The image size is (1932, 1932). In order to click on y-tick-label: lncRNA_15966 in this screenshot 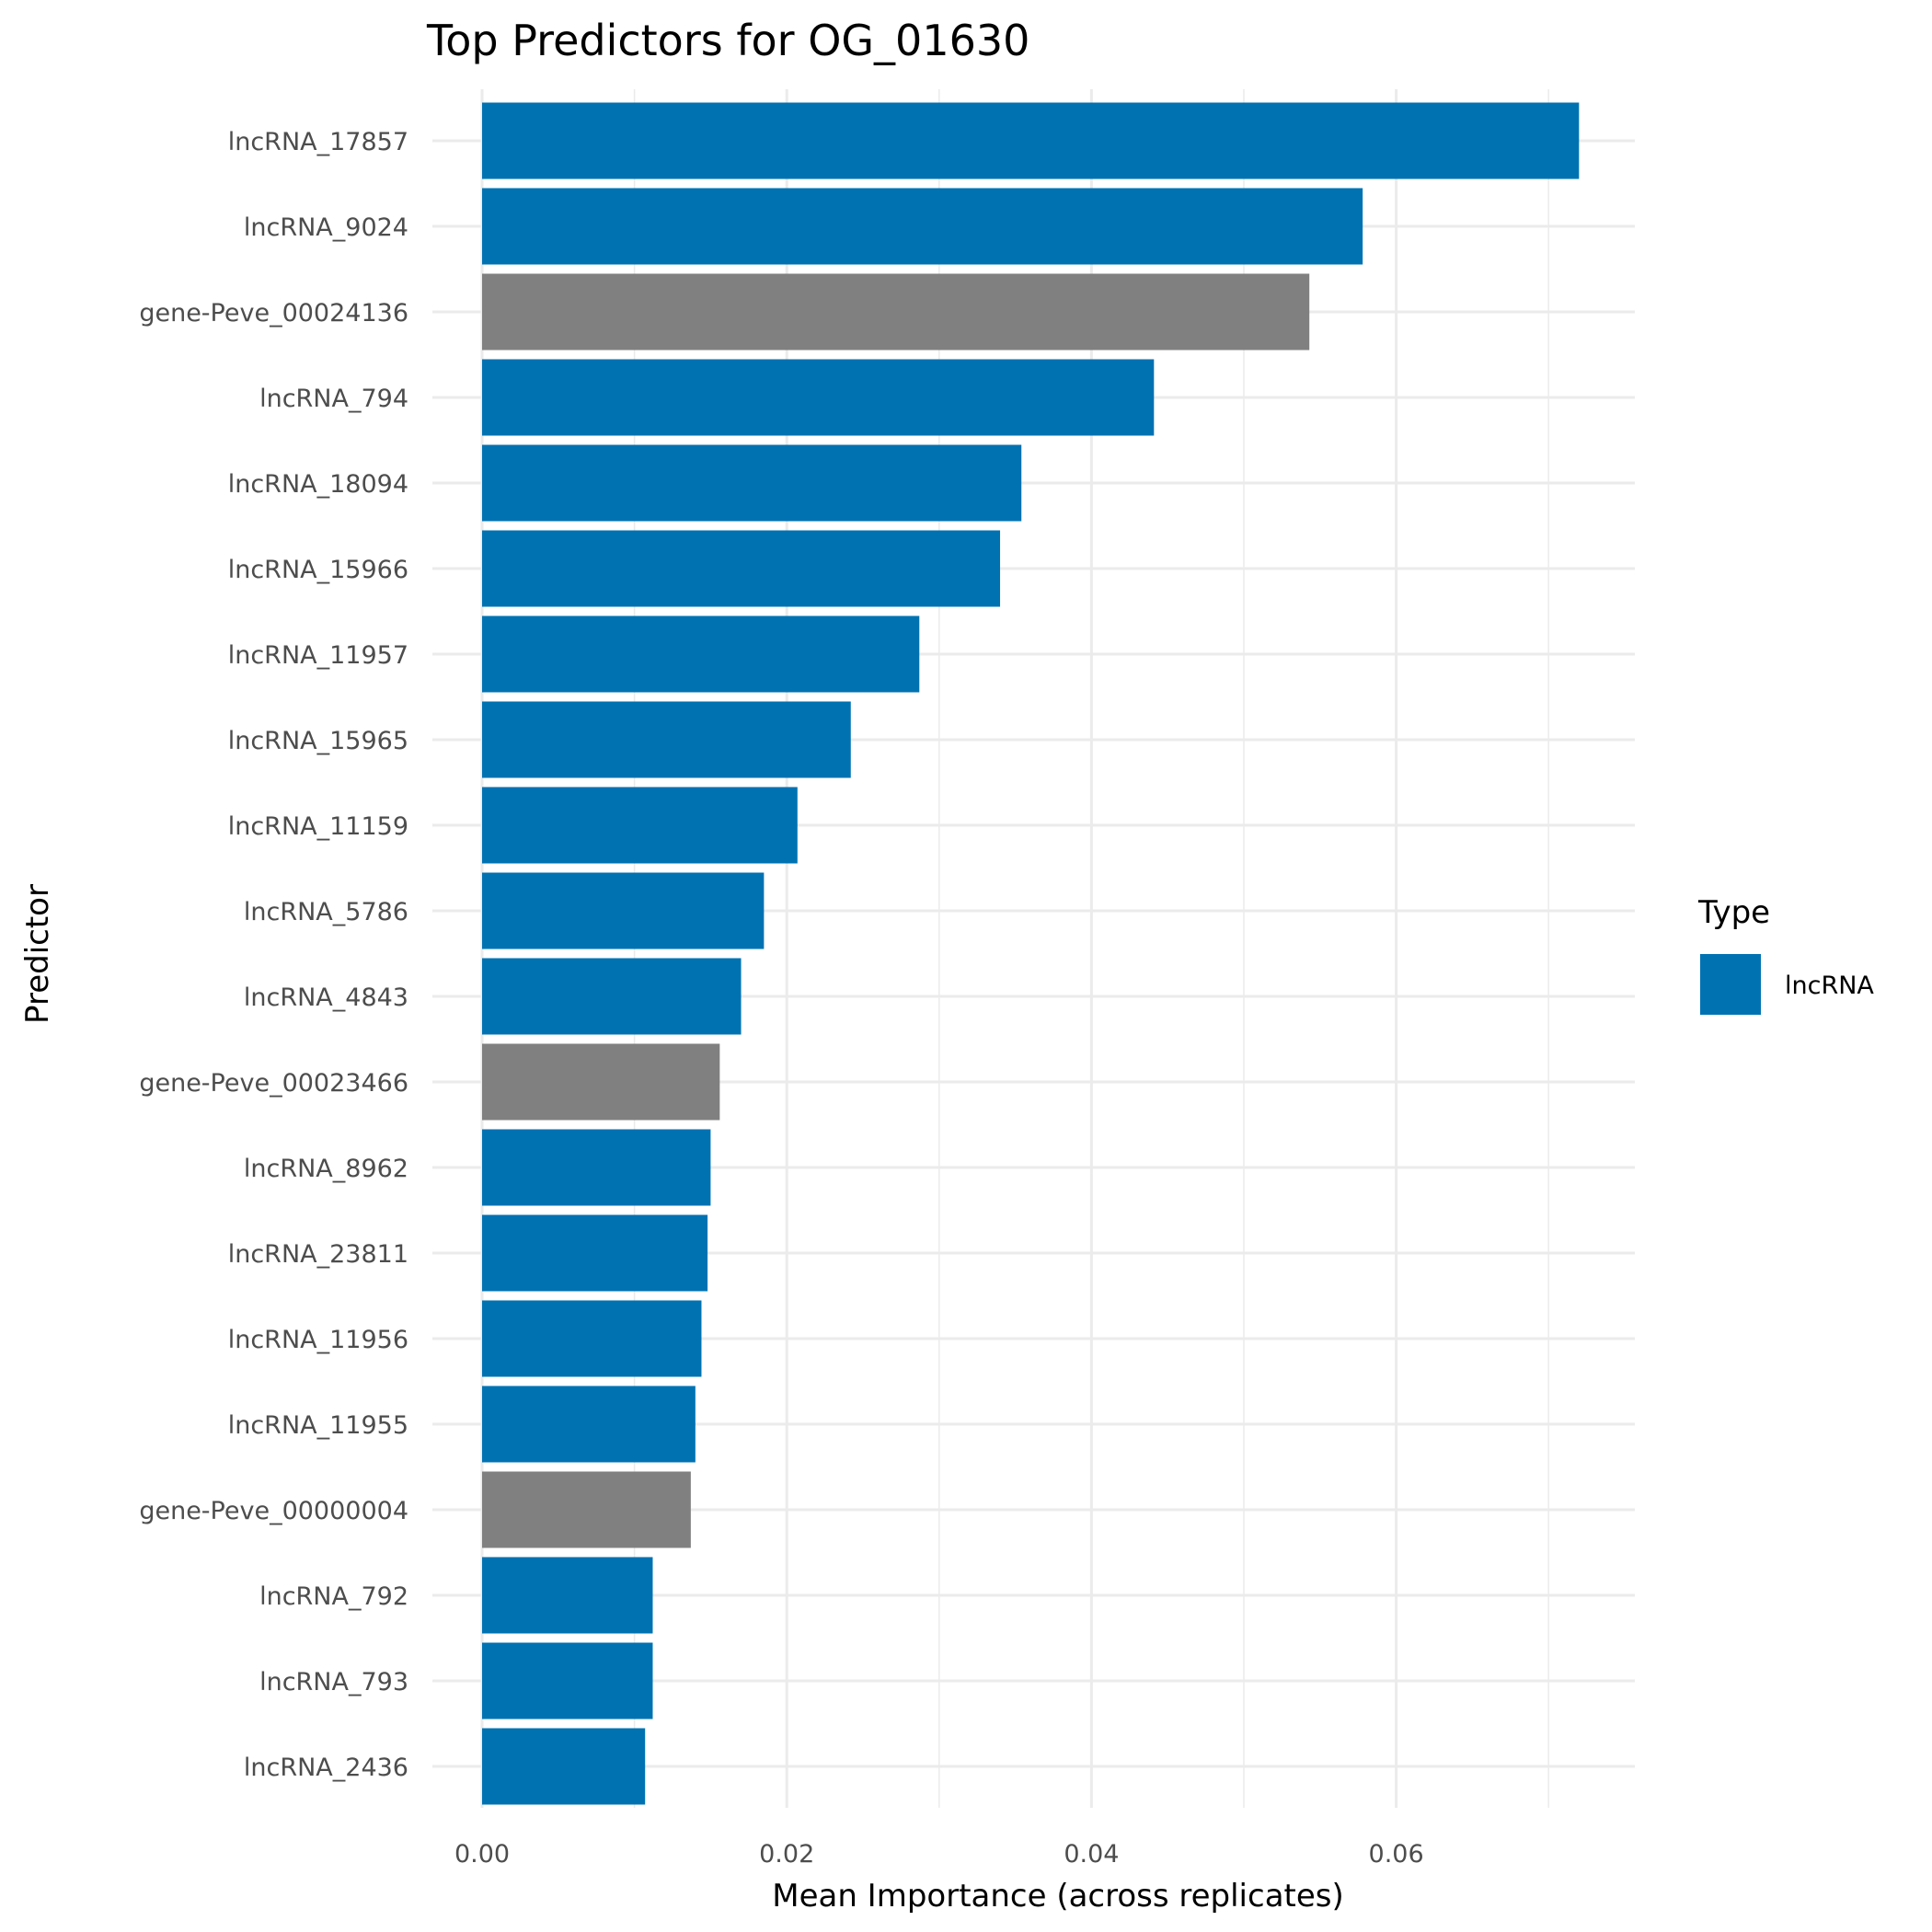, I will do `click(318, 570)`.